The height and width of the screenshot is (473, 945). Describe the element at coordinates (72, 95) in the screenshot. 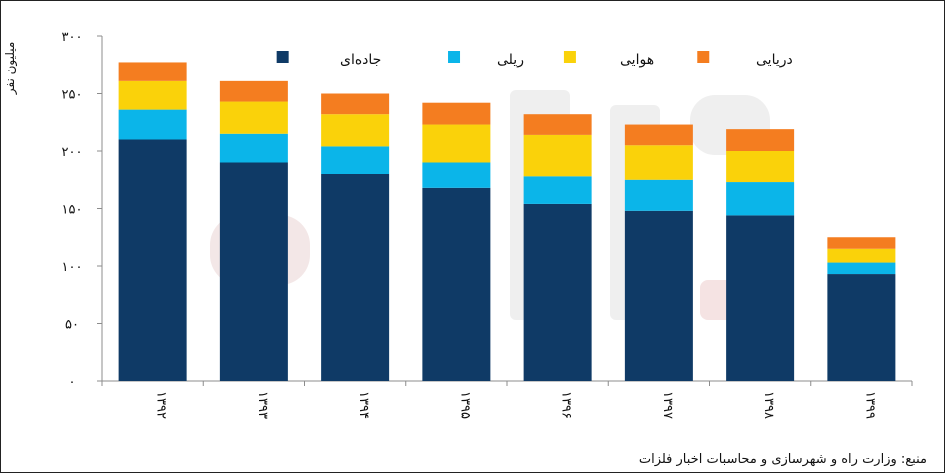

I see `y-tick-label: ۲۵۰` at that location.